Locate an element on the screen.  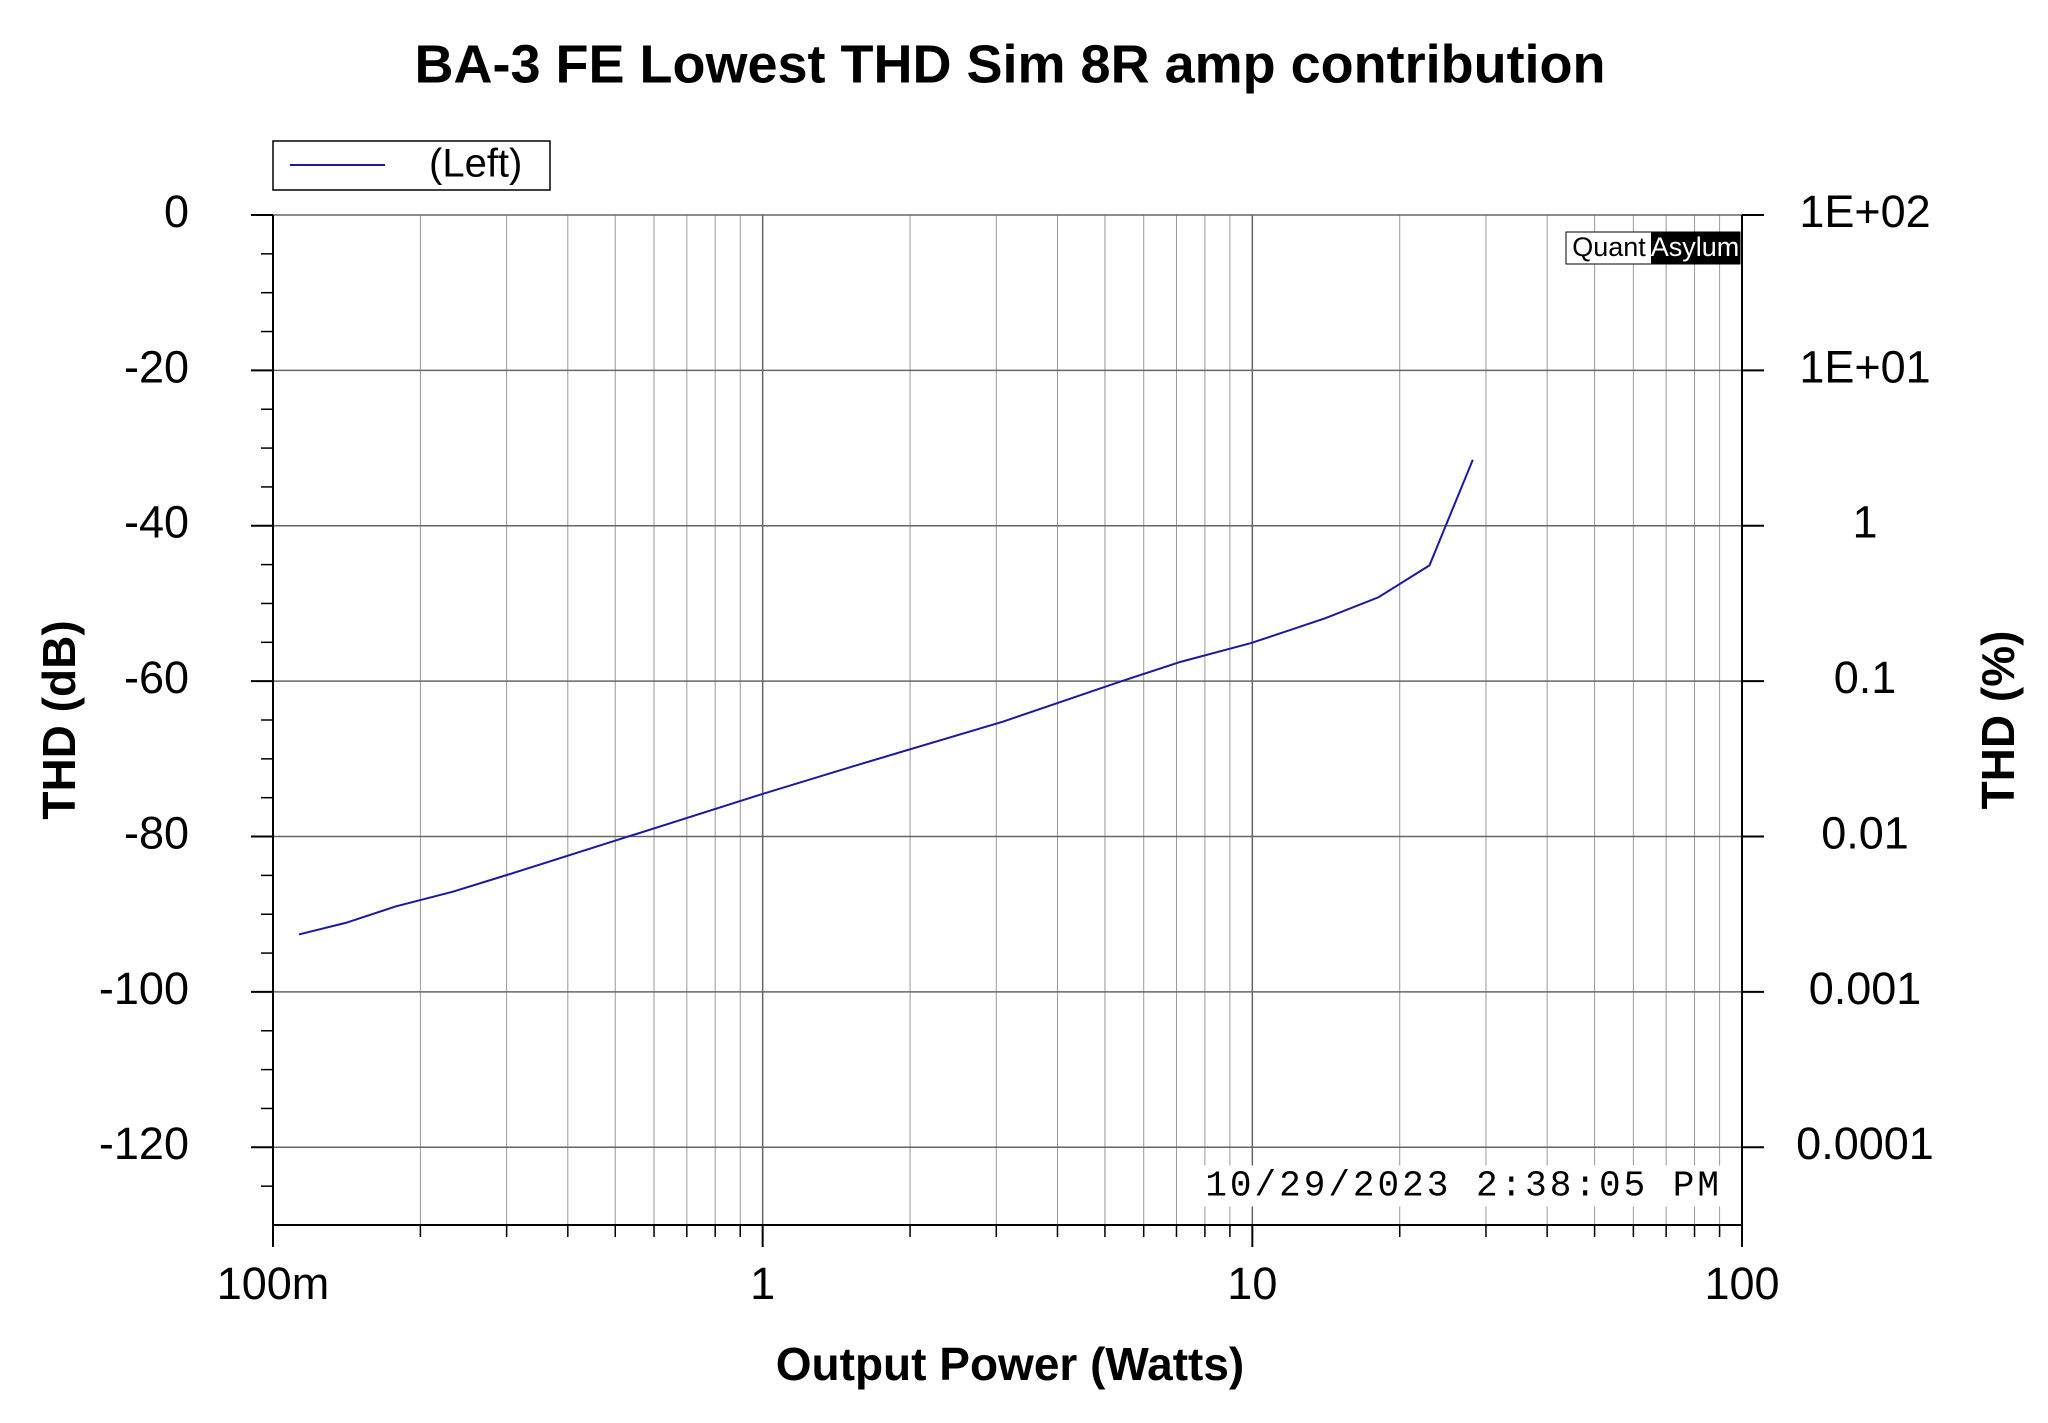
x-tick-label: 100m is located at coordinates (273, 1283).